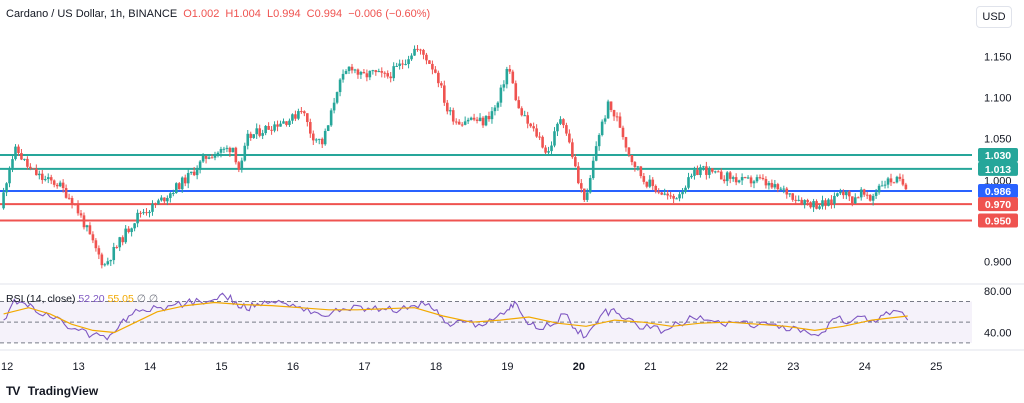 This screenshot has width=1024, height=403. I want to click on symbol-title: Cardano / US Dollar, 1h, BINANCE, so click(92, 14).